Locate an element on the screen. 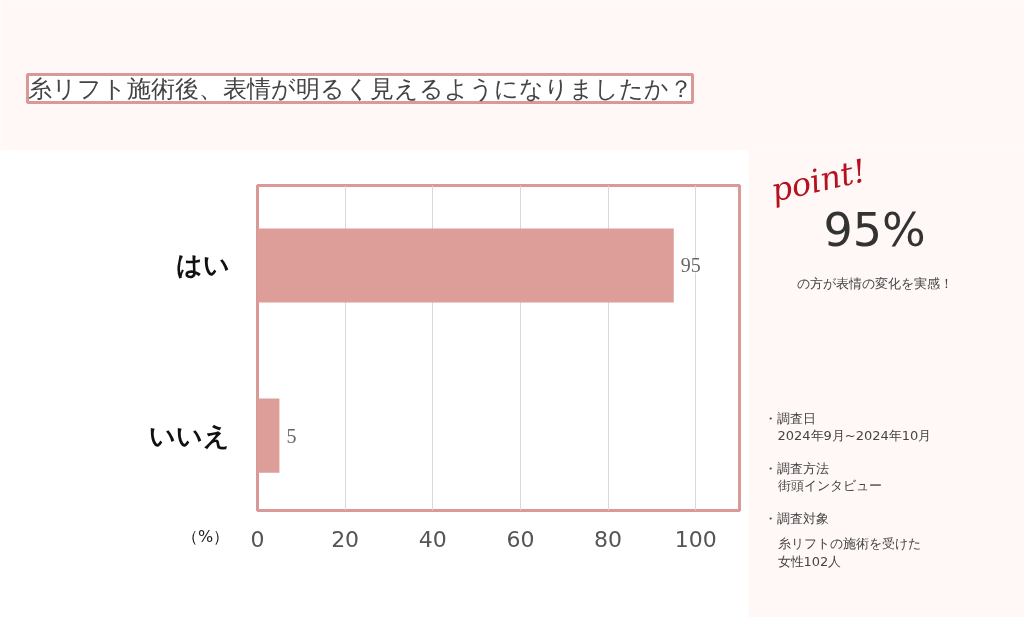 This screenshot has width=1024, height=617. y-tick-label: いいえ is located at coordinates (189, 435).